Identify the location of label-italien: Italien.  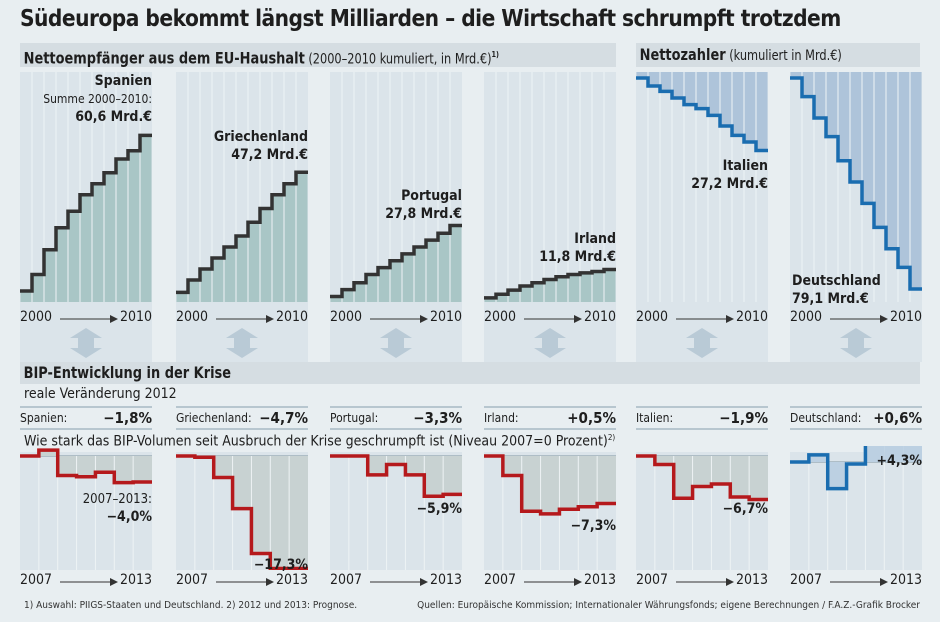
(745, 166).